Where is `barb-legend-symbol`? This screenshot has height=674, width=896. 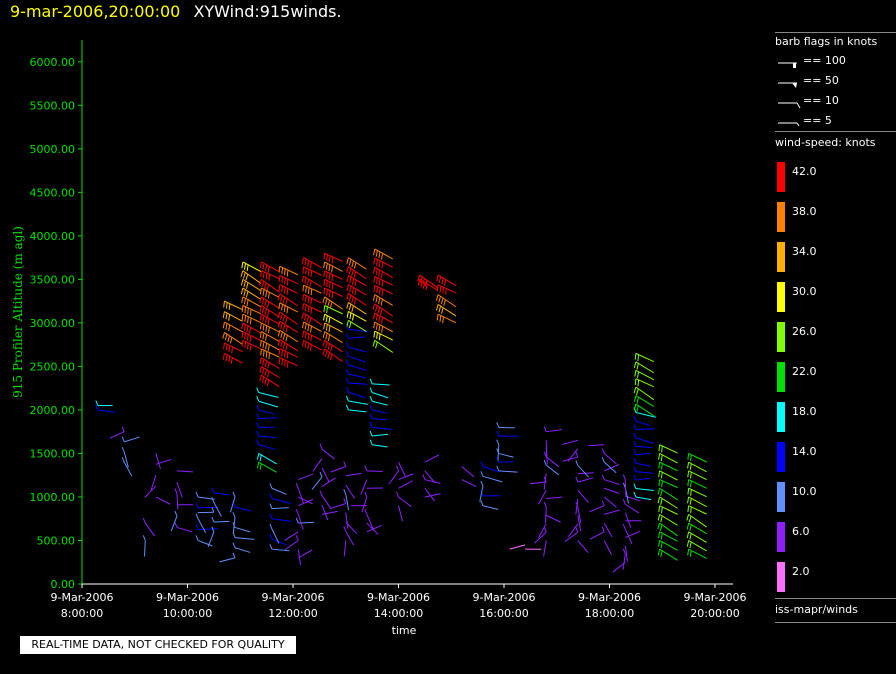
barb-legend-symbol is located at coordinates (798, 105).